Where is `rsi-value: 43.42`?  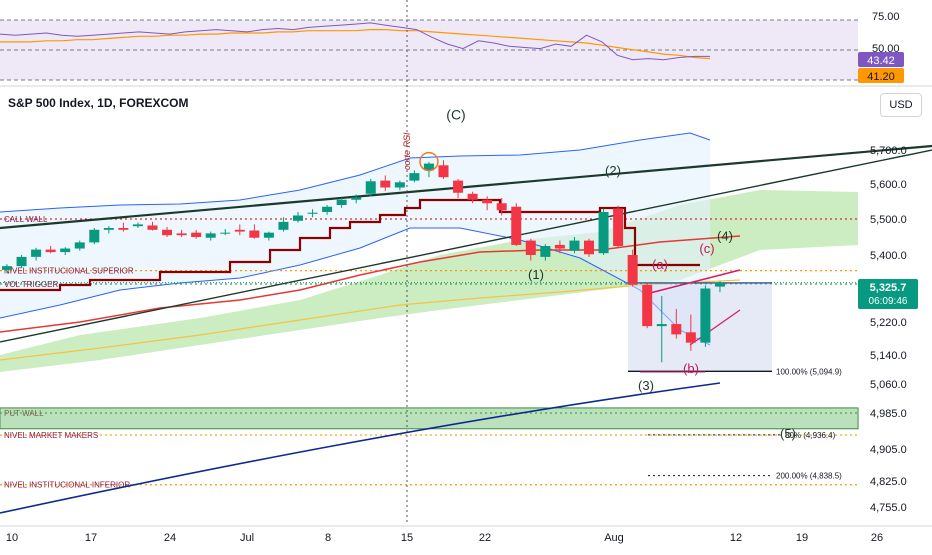 rsi-value: 43.42 is located at coordinates (881, 61).